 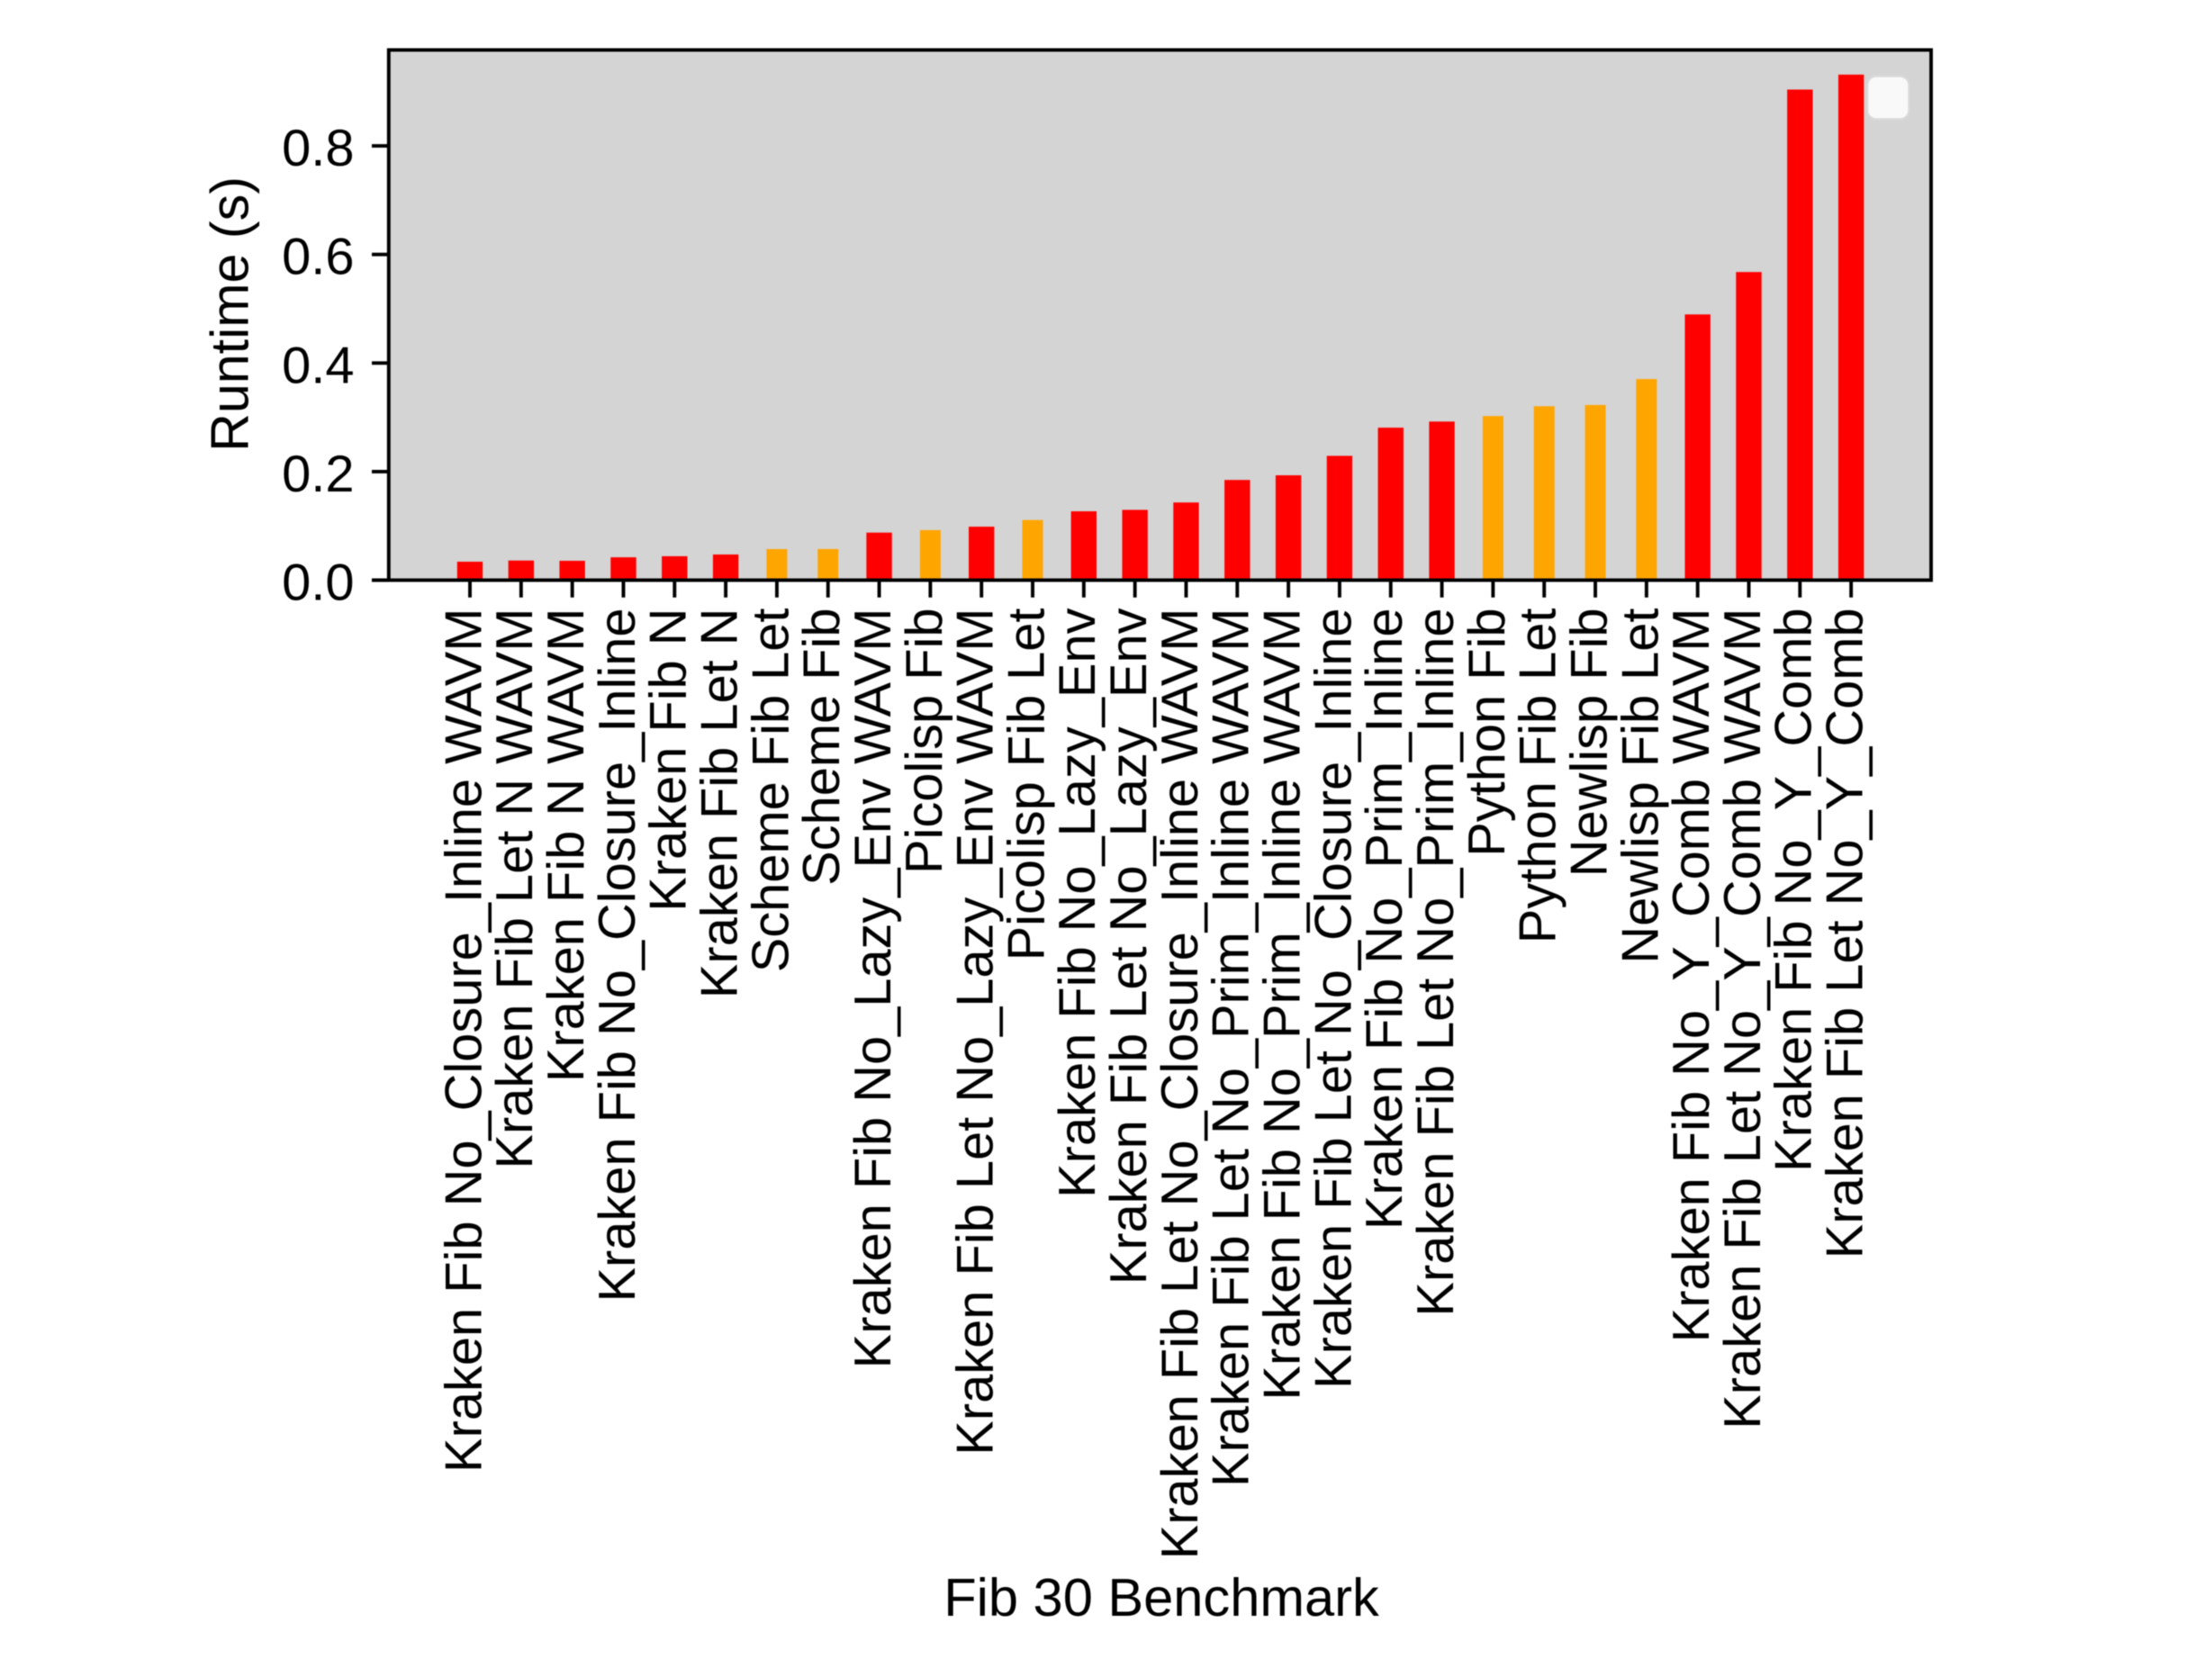 I want to click on svg-text: Picolisp Fib Let, so click(x=1026, y=785).